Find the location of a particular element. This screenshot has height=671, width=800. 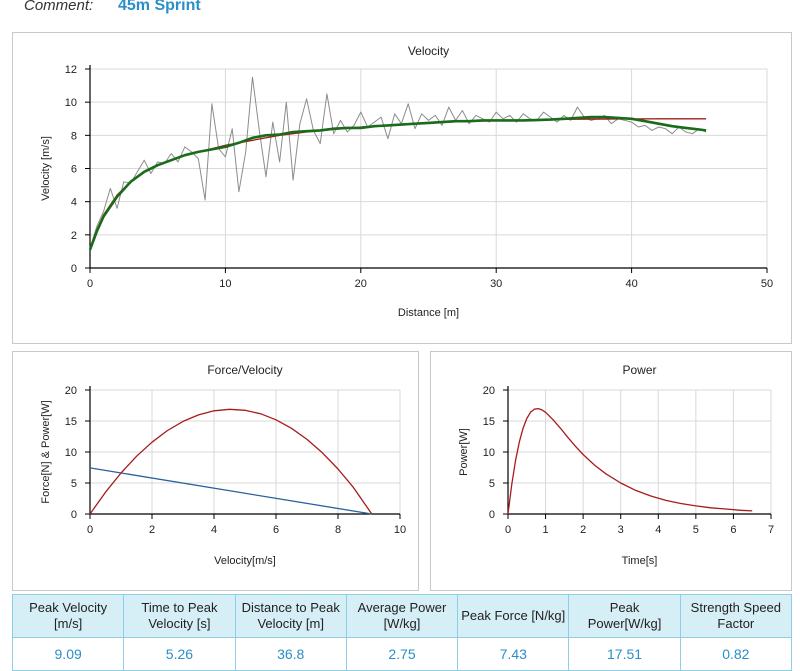

stats-value: 2.75 is located at coordinates (402, 654).